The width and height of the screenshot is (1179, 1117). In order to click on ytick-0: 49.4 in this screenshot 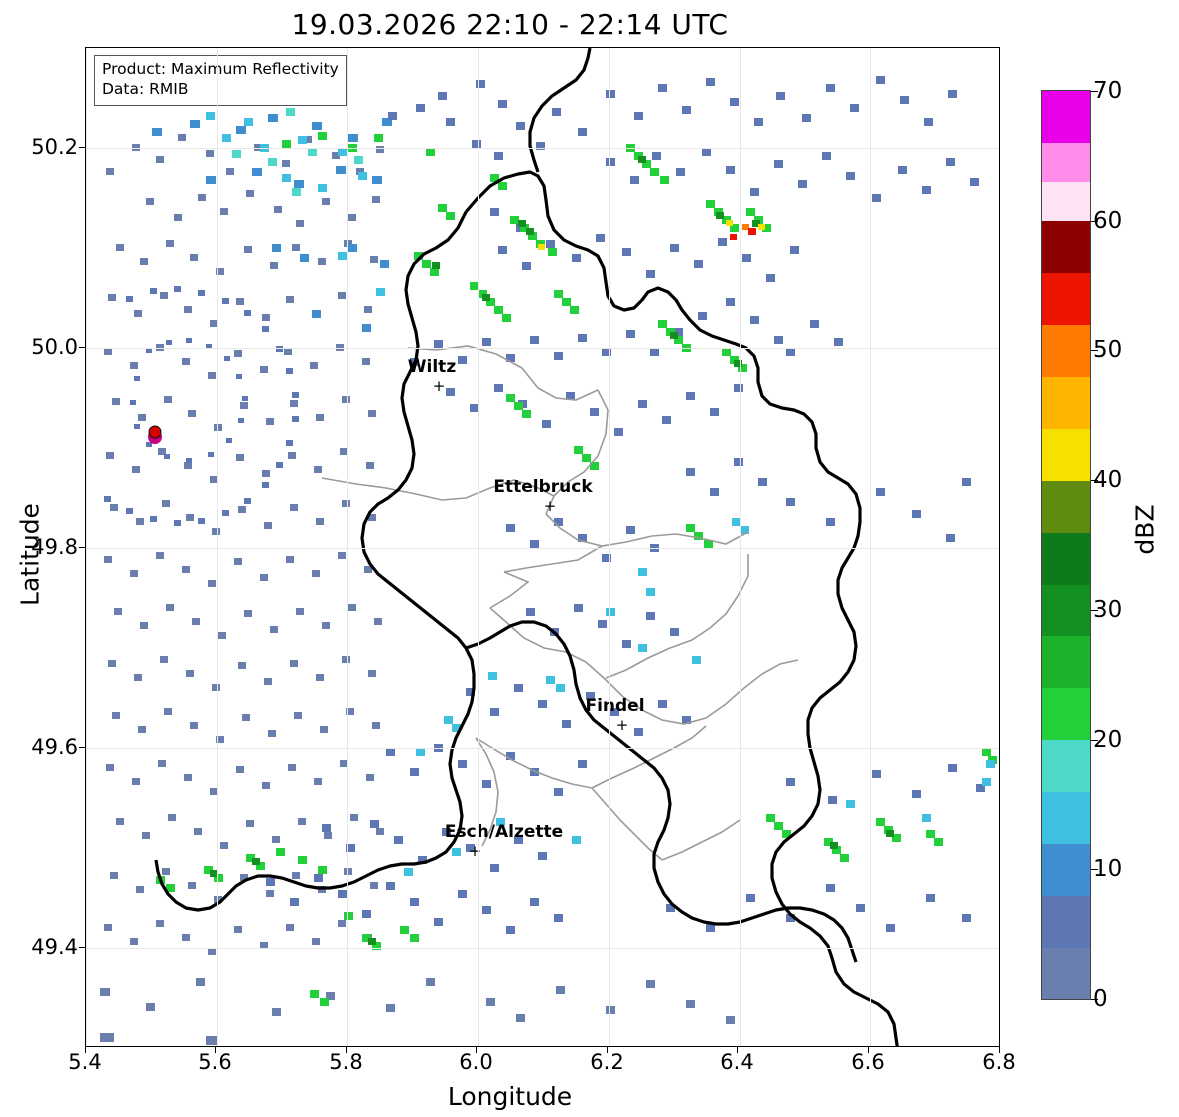, I will do `click(54, 947)`.